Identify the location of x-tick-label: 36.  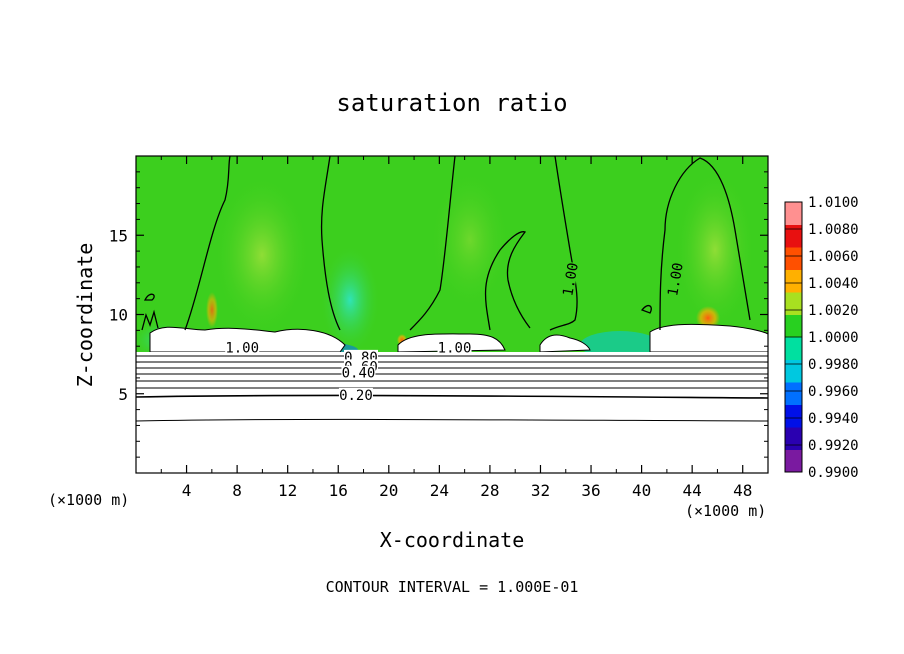
(590, 490).